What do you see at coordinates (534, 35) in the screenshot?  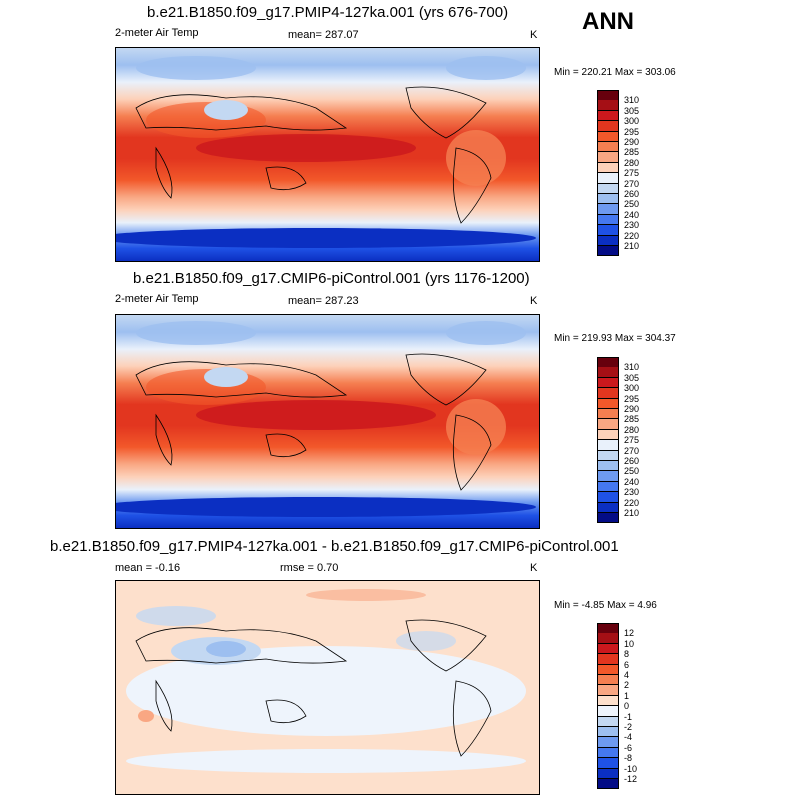 I see `panel1-units-label: K` at bounding box center [534, 35].